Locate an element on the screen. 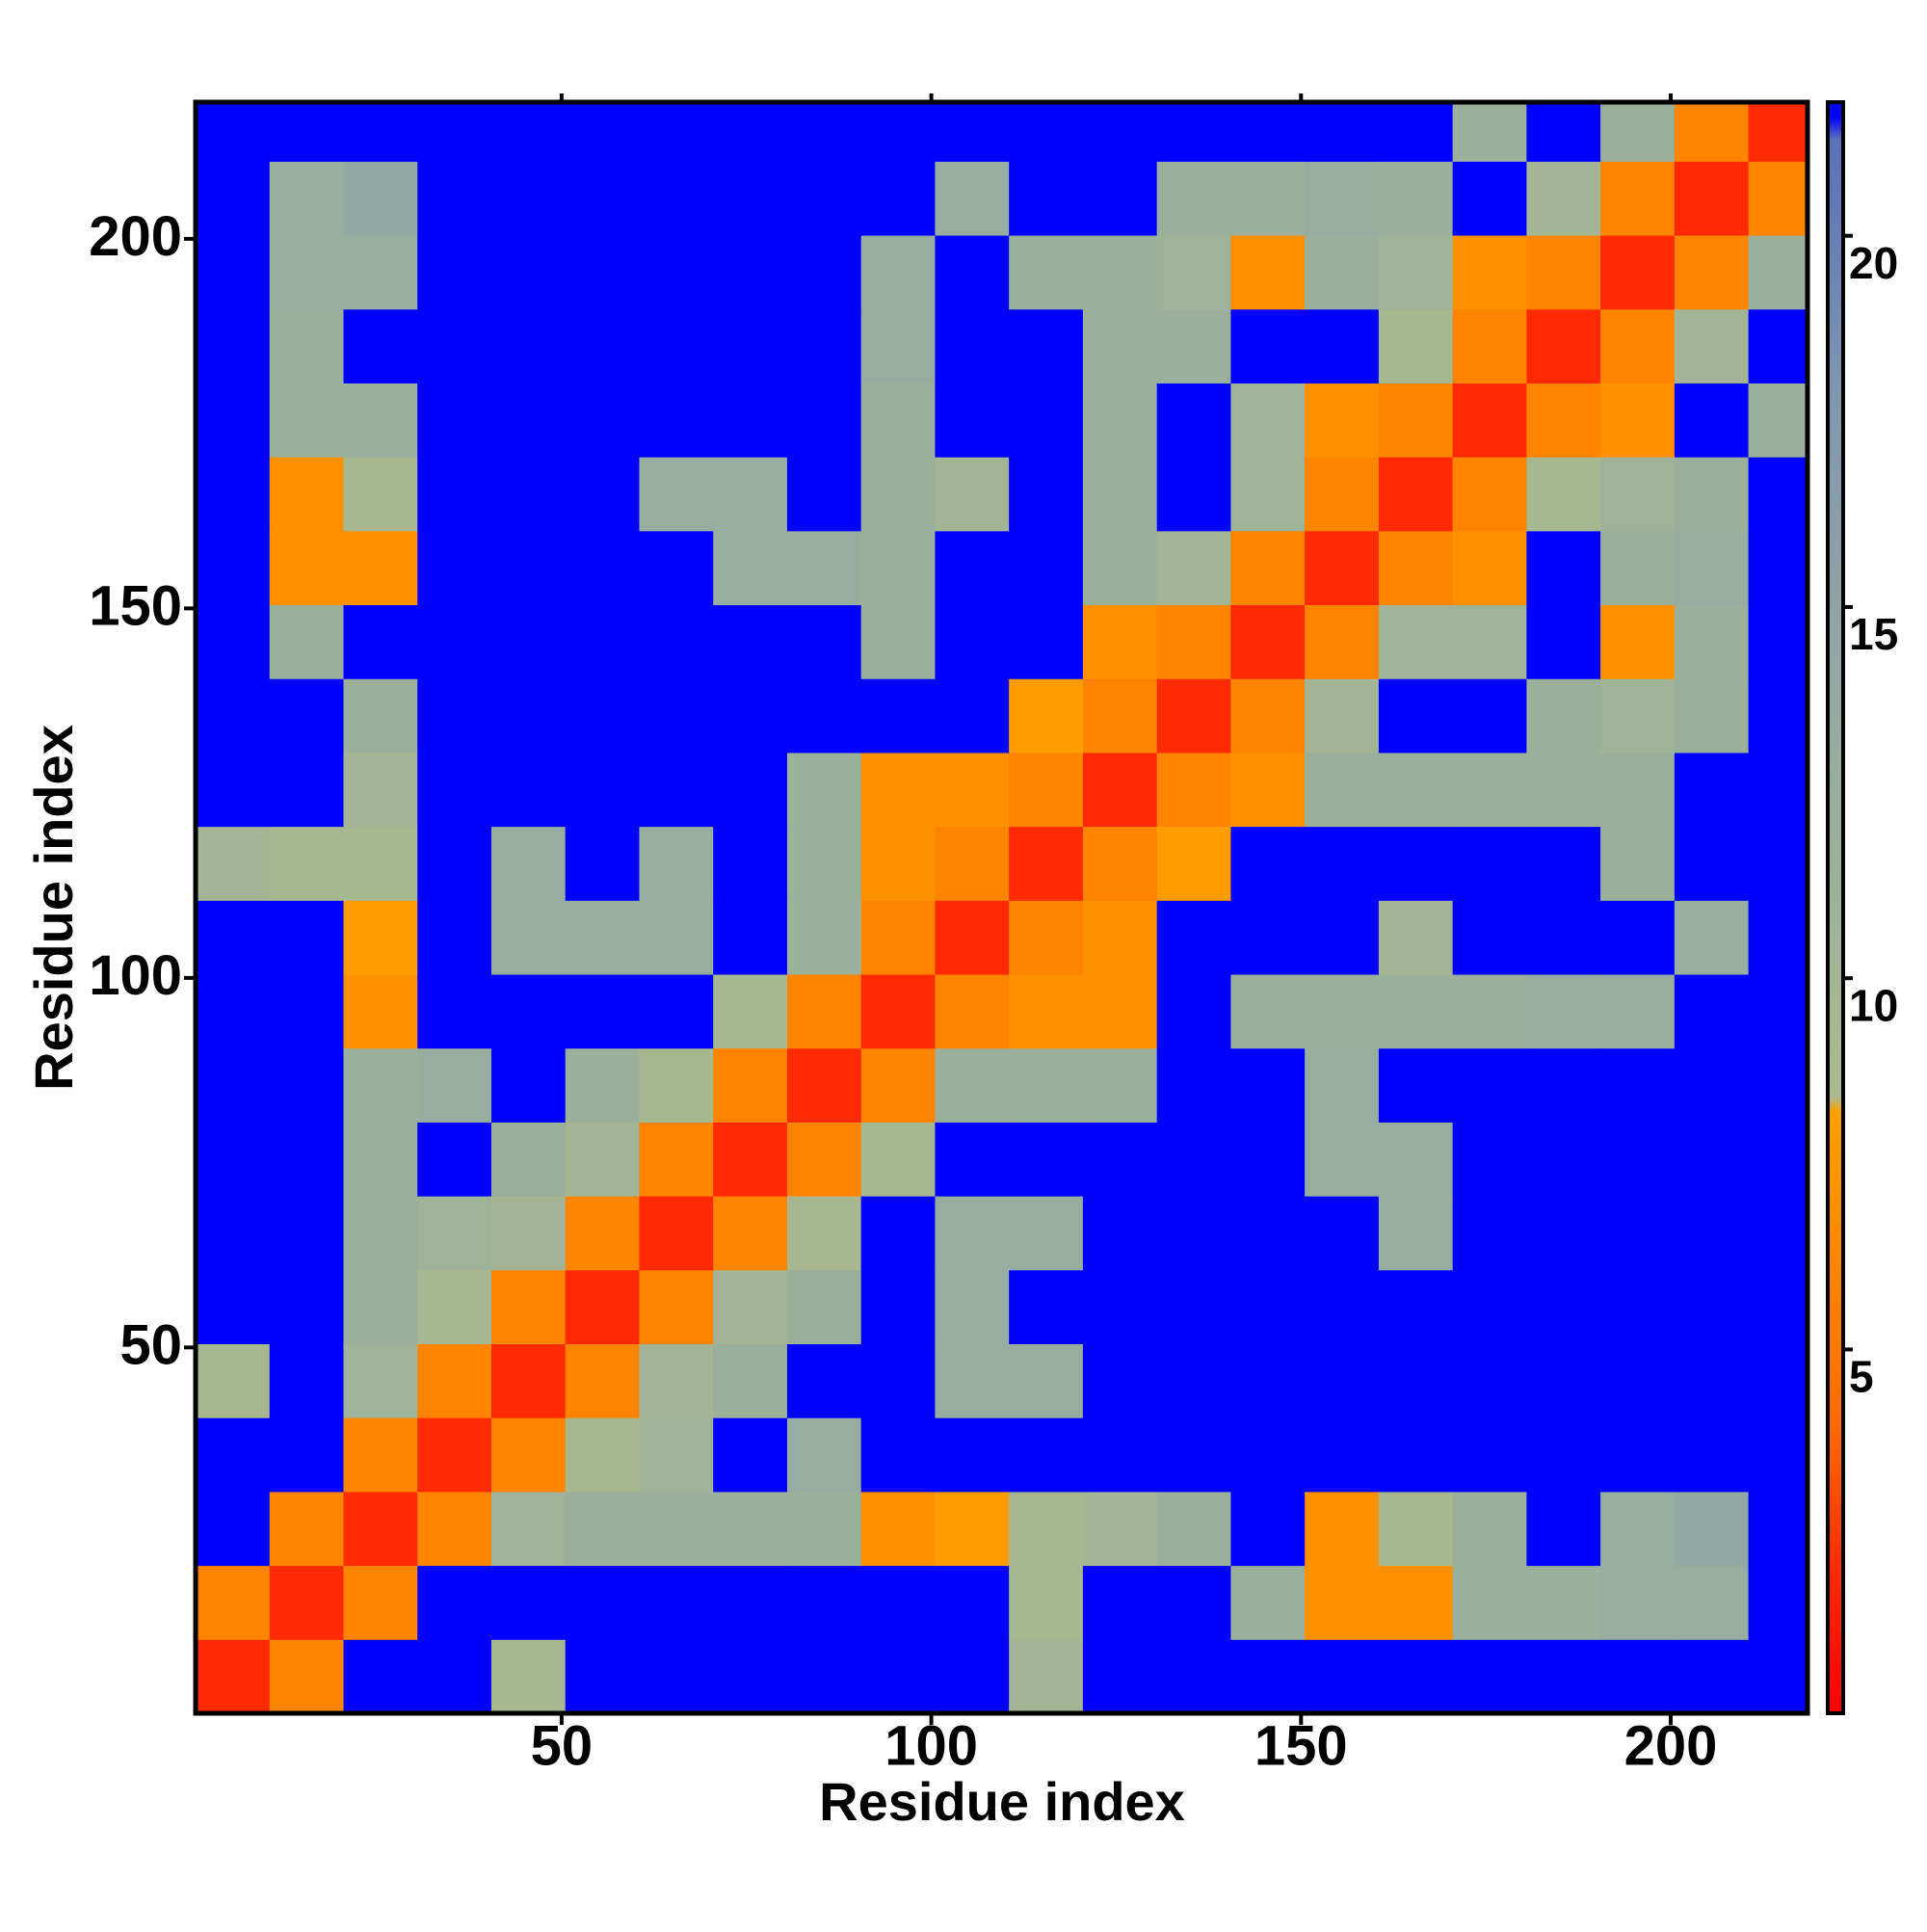  colorbar is located at coordinates (1835, 907).